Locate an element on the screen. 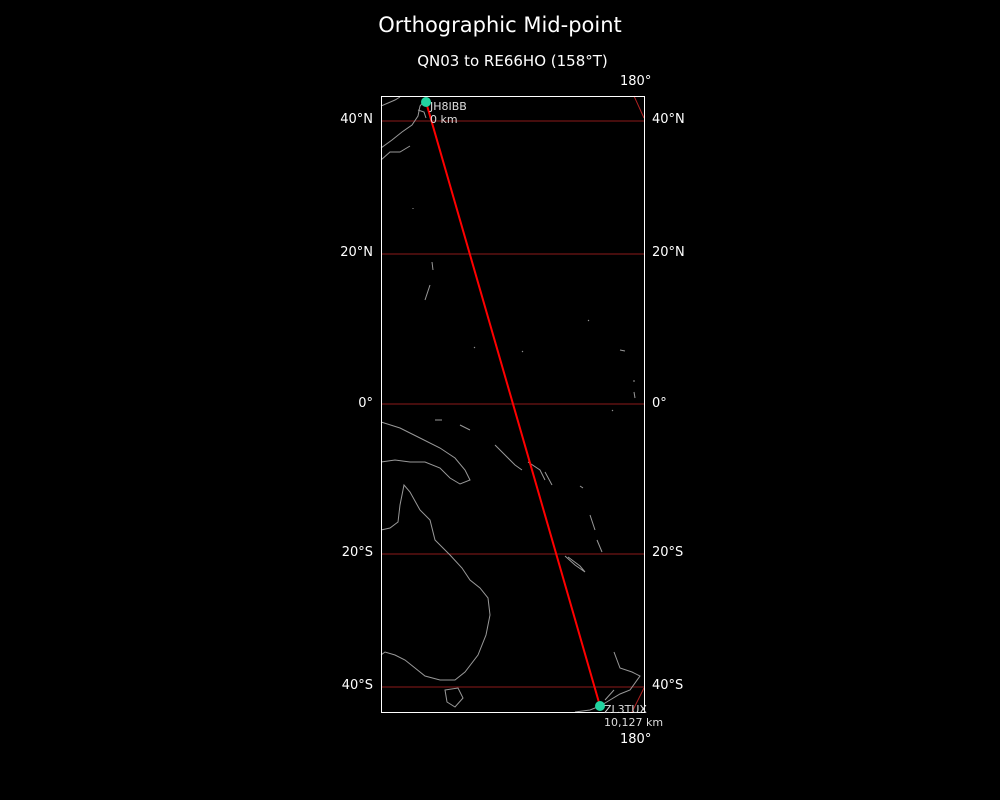 This screenshot has height=800, width=1000. lat-label-right: 20°S is located at coordinates (668, 552).